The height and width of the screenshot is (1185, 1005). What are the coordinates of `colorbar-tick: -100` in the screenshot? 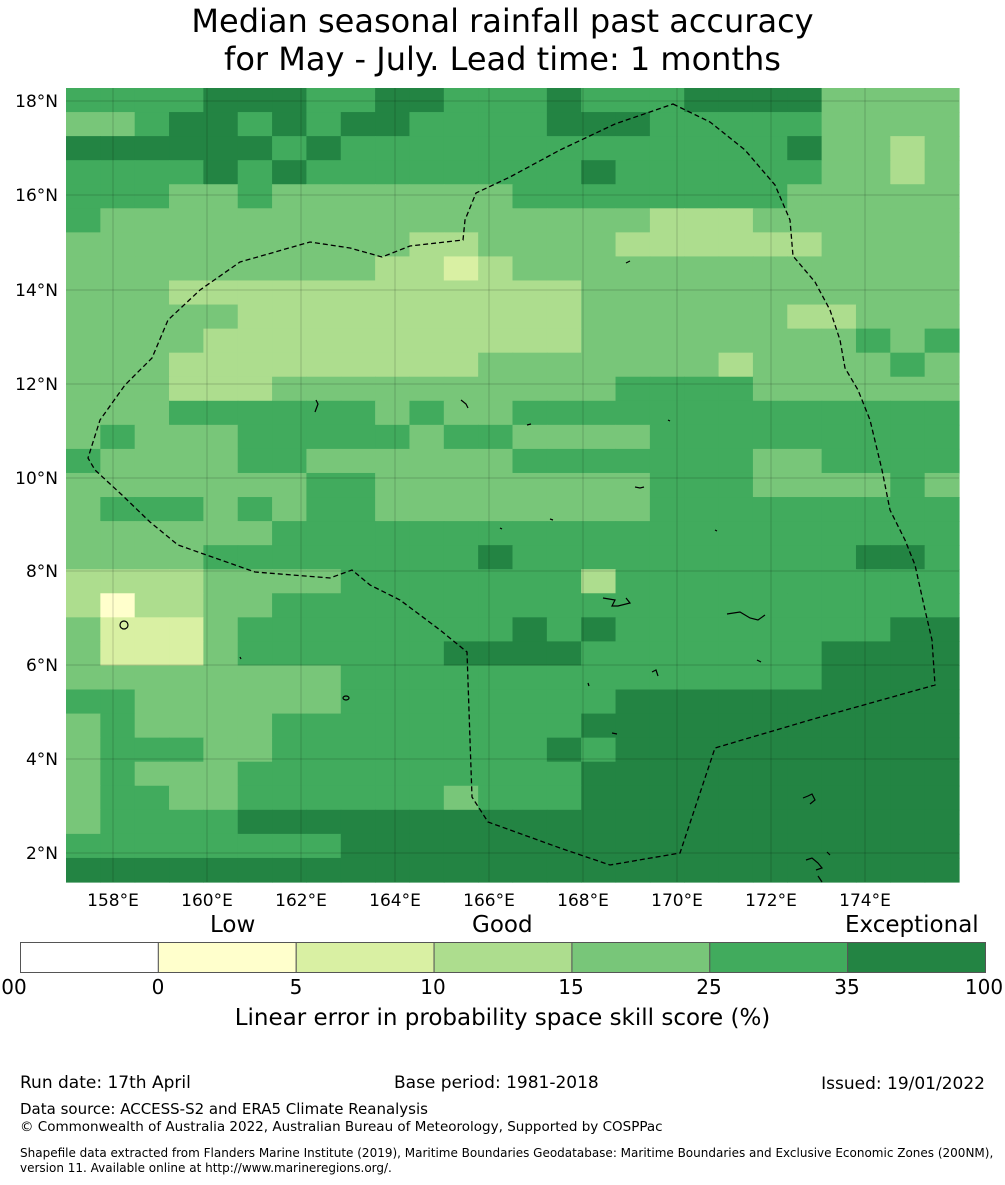 It's located at (13, 987).